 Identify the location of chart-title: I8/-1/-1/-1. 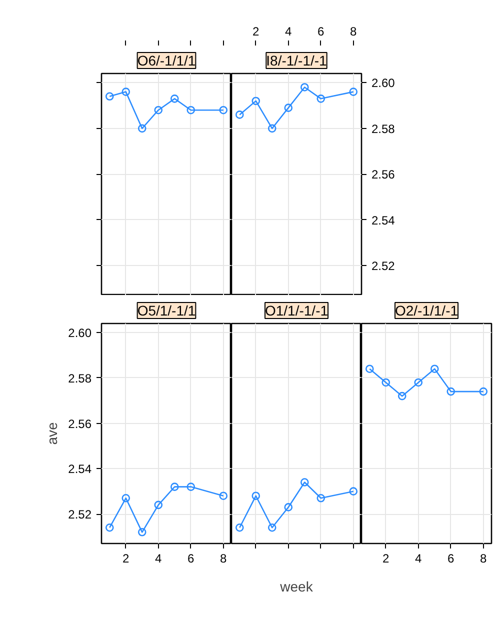
(297, 60).